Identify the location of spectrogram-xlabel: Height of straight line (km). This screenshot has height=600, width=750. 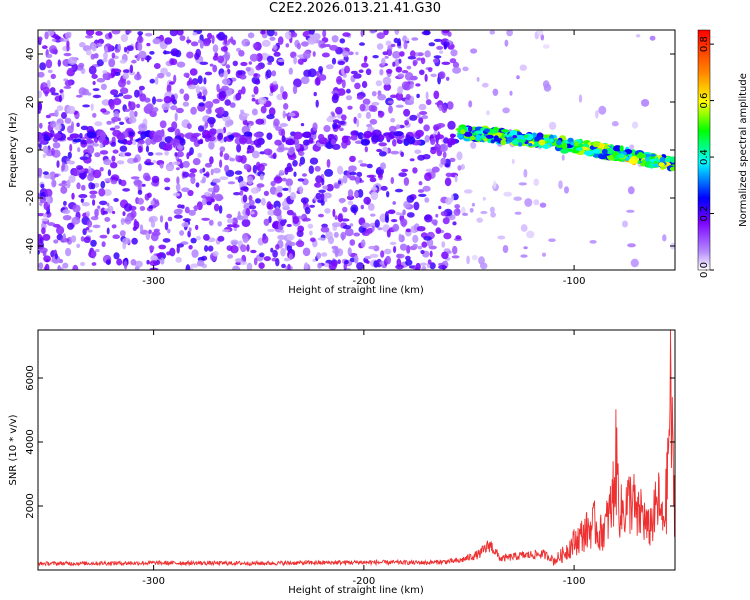
(356, 290).